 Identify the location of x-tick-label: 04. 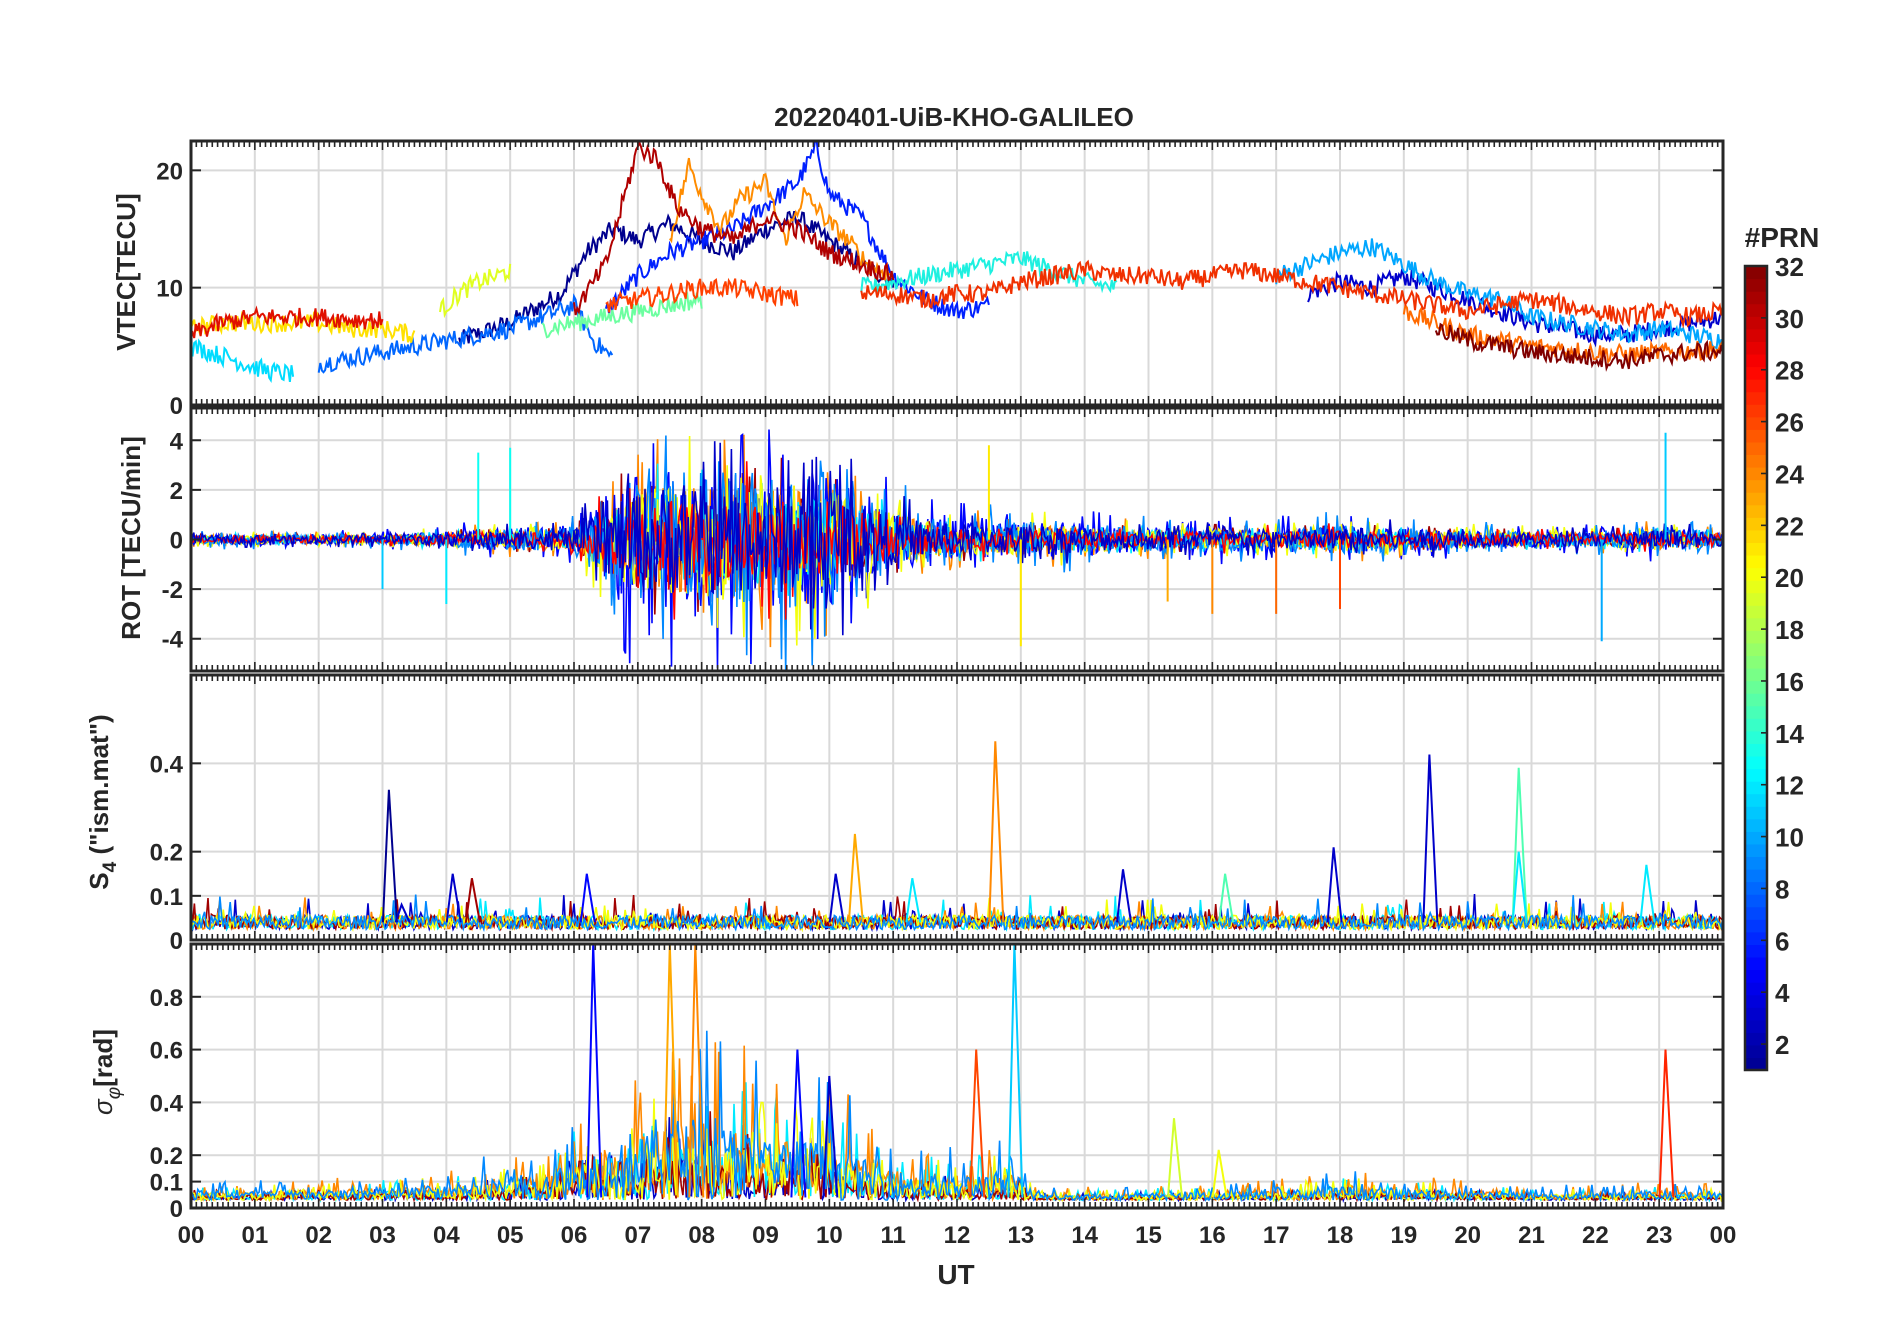
(446, 1235).